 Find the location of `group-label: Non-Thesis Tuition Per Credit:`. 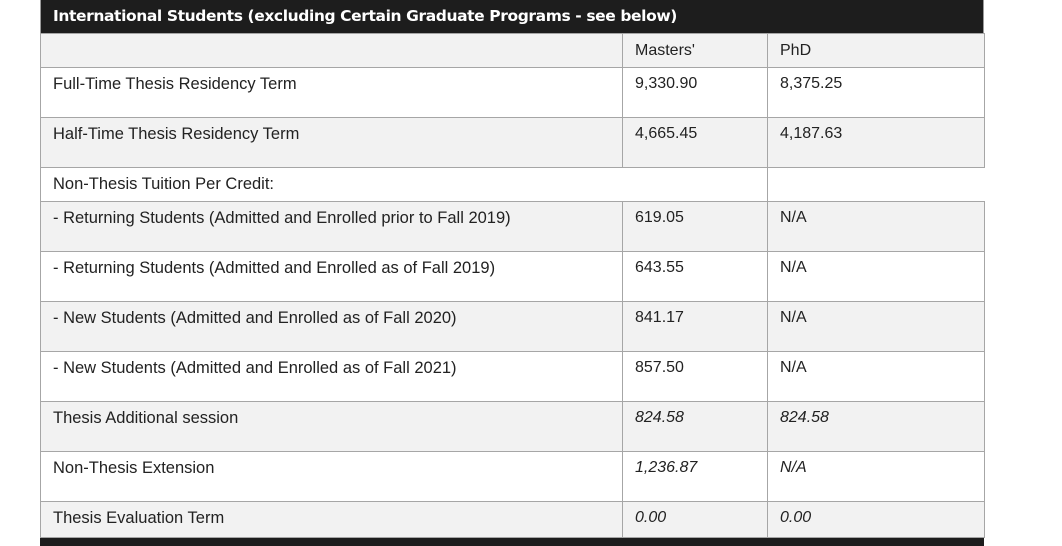

group-label: Non-Thesis Tuition Per Credit: is located at coordinates (404, 184).